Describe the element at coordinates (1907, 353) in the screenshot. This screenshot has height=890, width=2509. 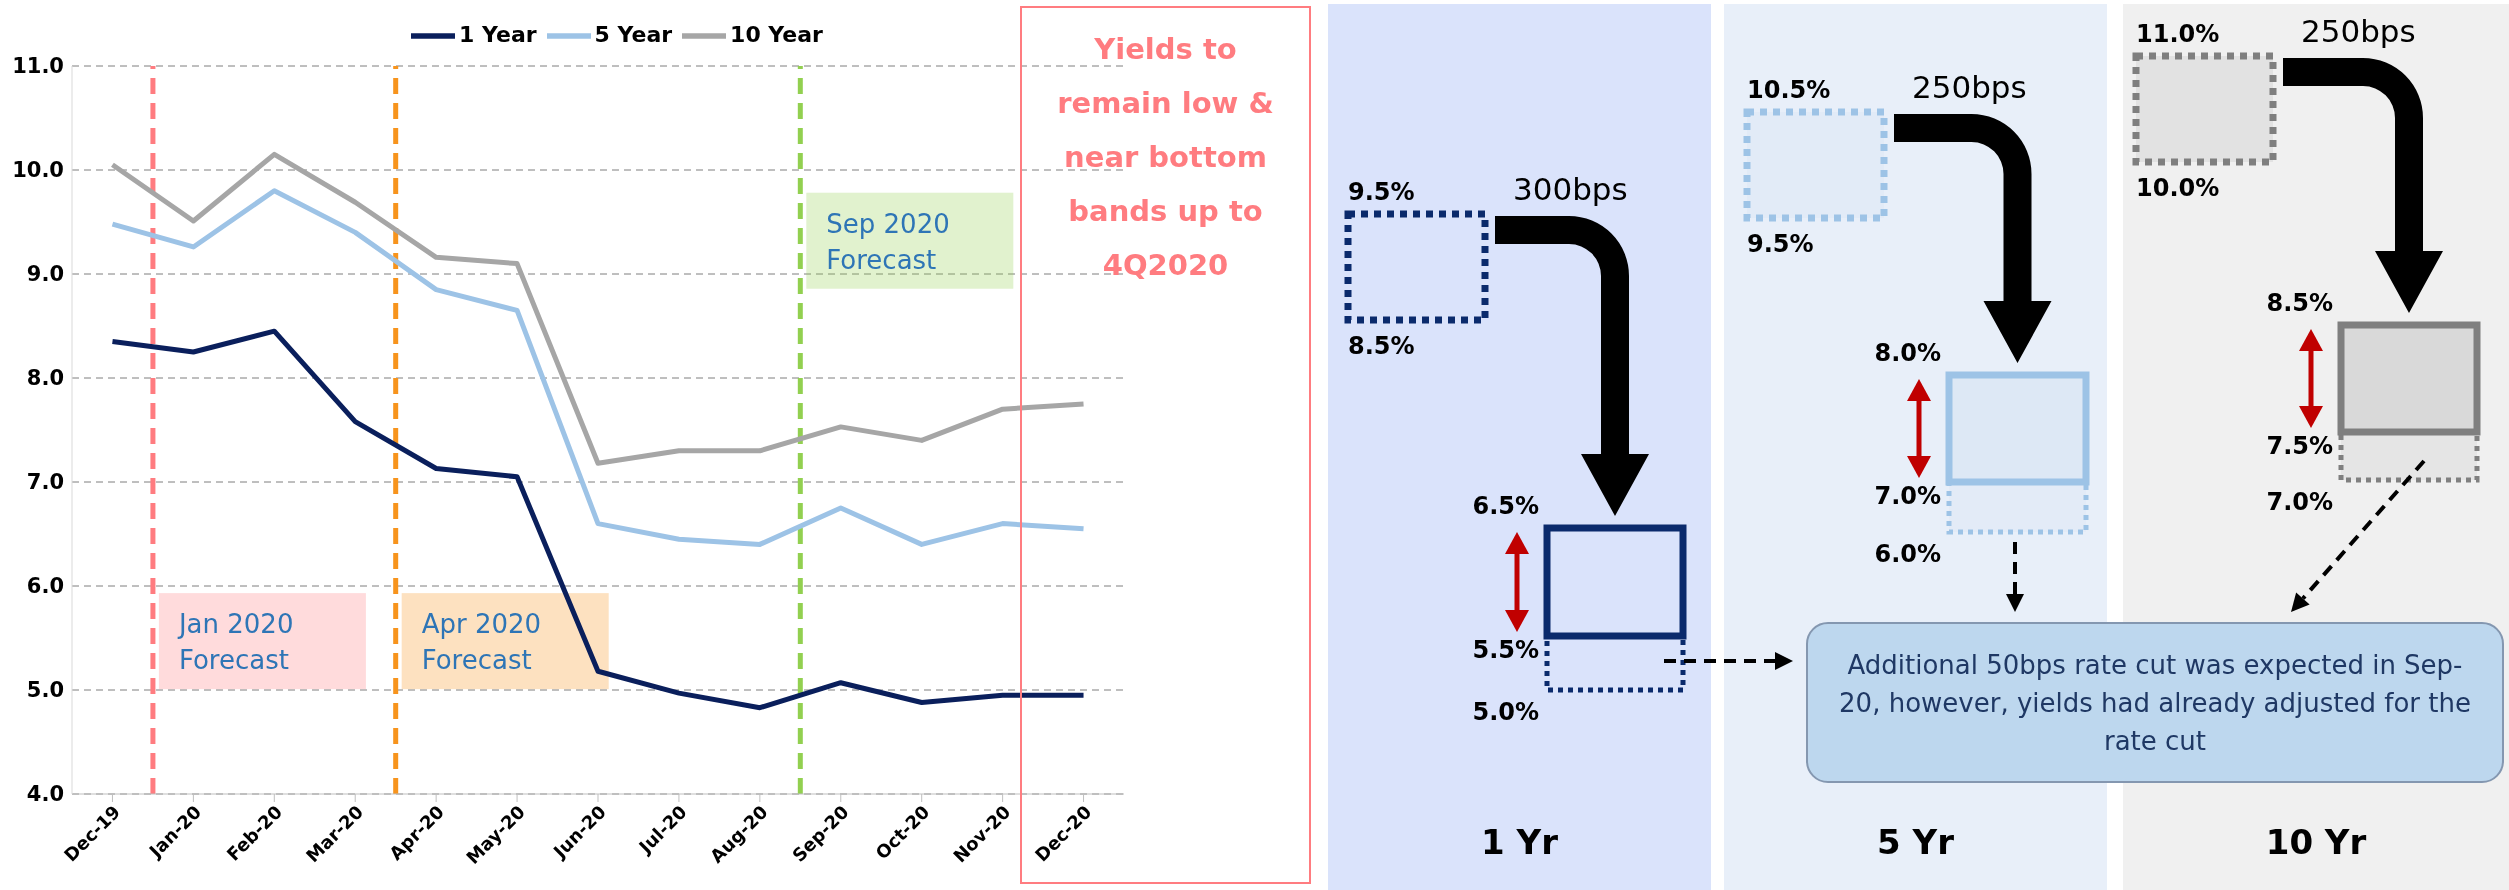
I see `text: 8.0%` at that location.